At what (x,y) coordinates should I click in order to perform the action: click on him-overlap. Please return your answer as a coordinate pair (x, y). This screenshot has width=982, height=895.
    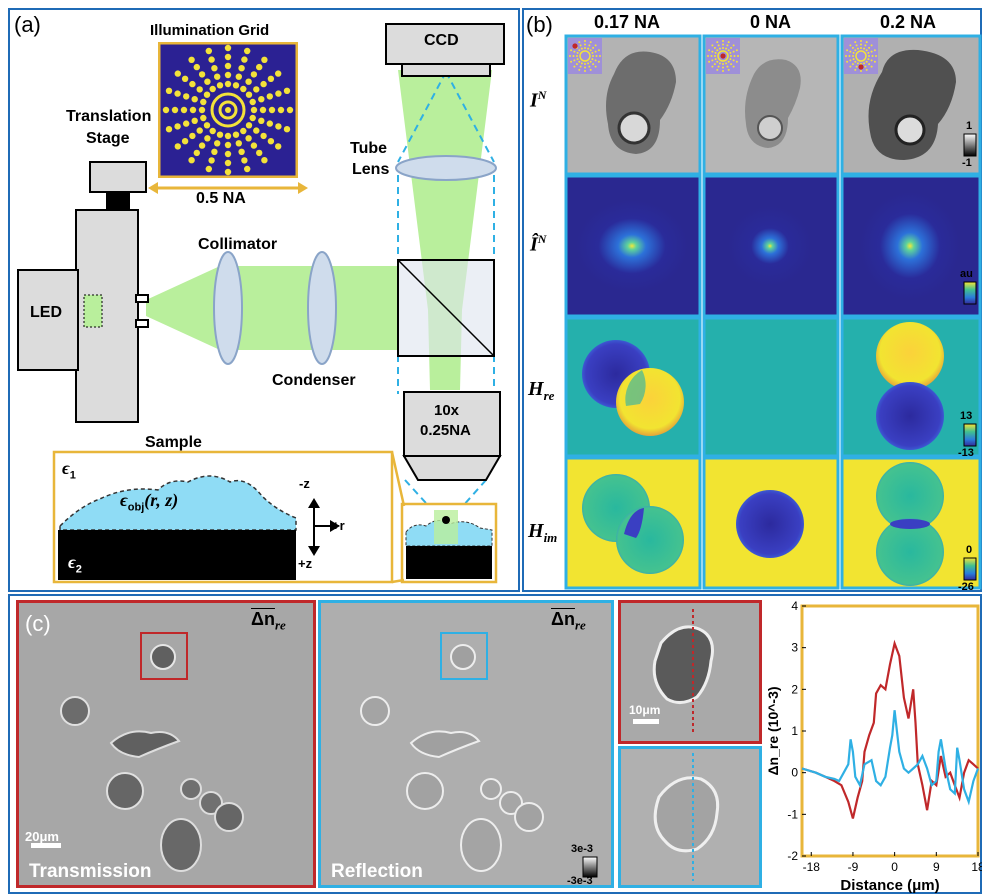
    Looking at the image, I should click on (634, 523).